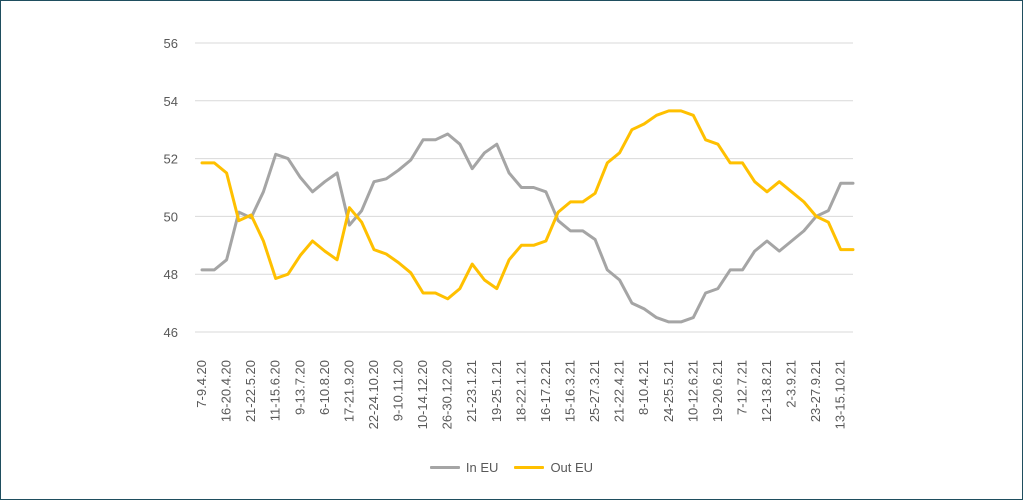 The height and width of the screenshot is (500, 1023). I want to click on x-tick-label: 18-22.1.21, so click(520, 391).